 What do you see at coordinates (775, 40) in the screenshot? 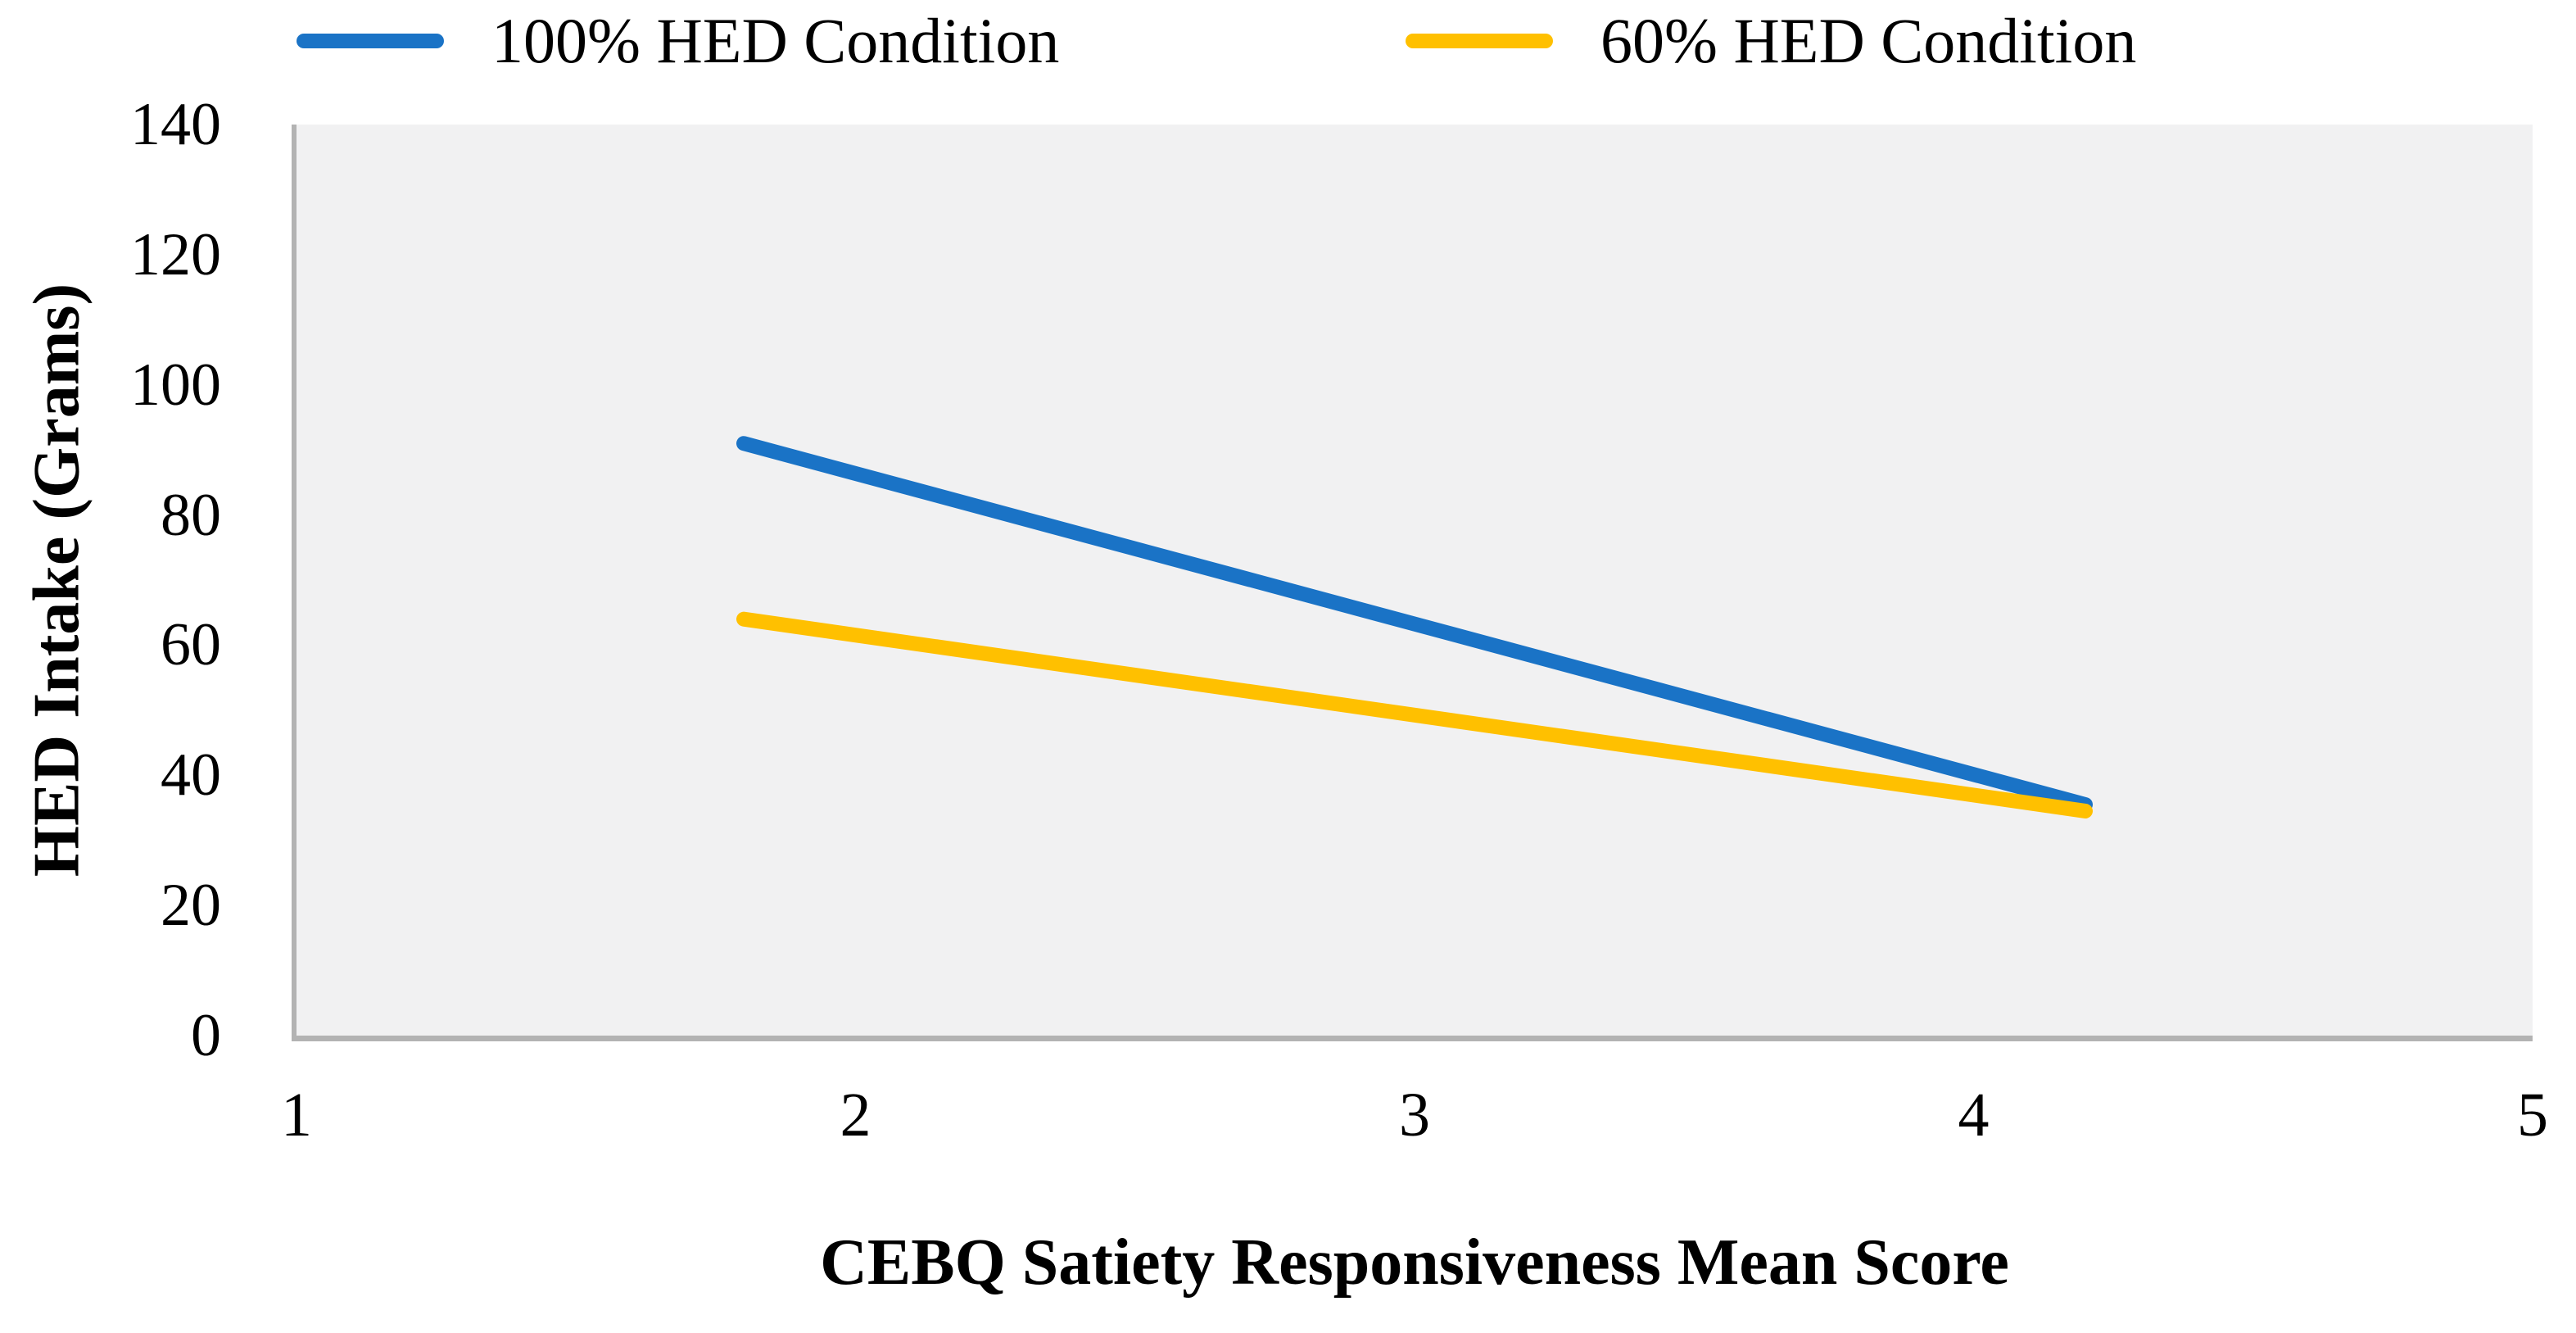
I see `legend-label-100-hed: 100% HED Condition` at bounding box center [775, 40].